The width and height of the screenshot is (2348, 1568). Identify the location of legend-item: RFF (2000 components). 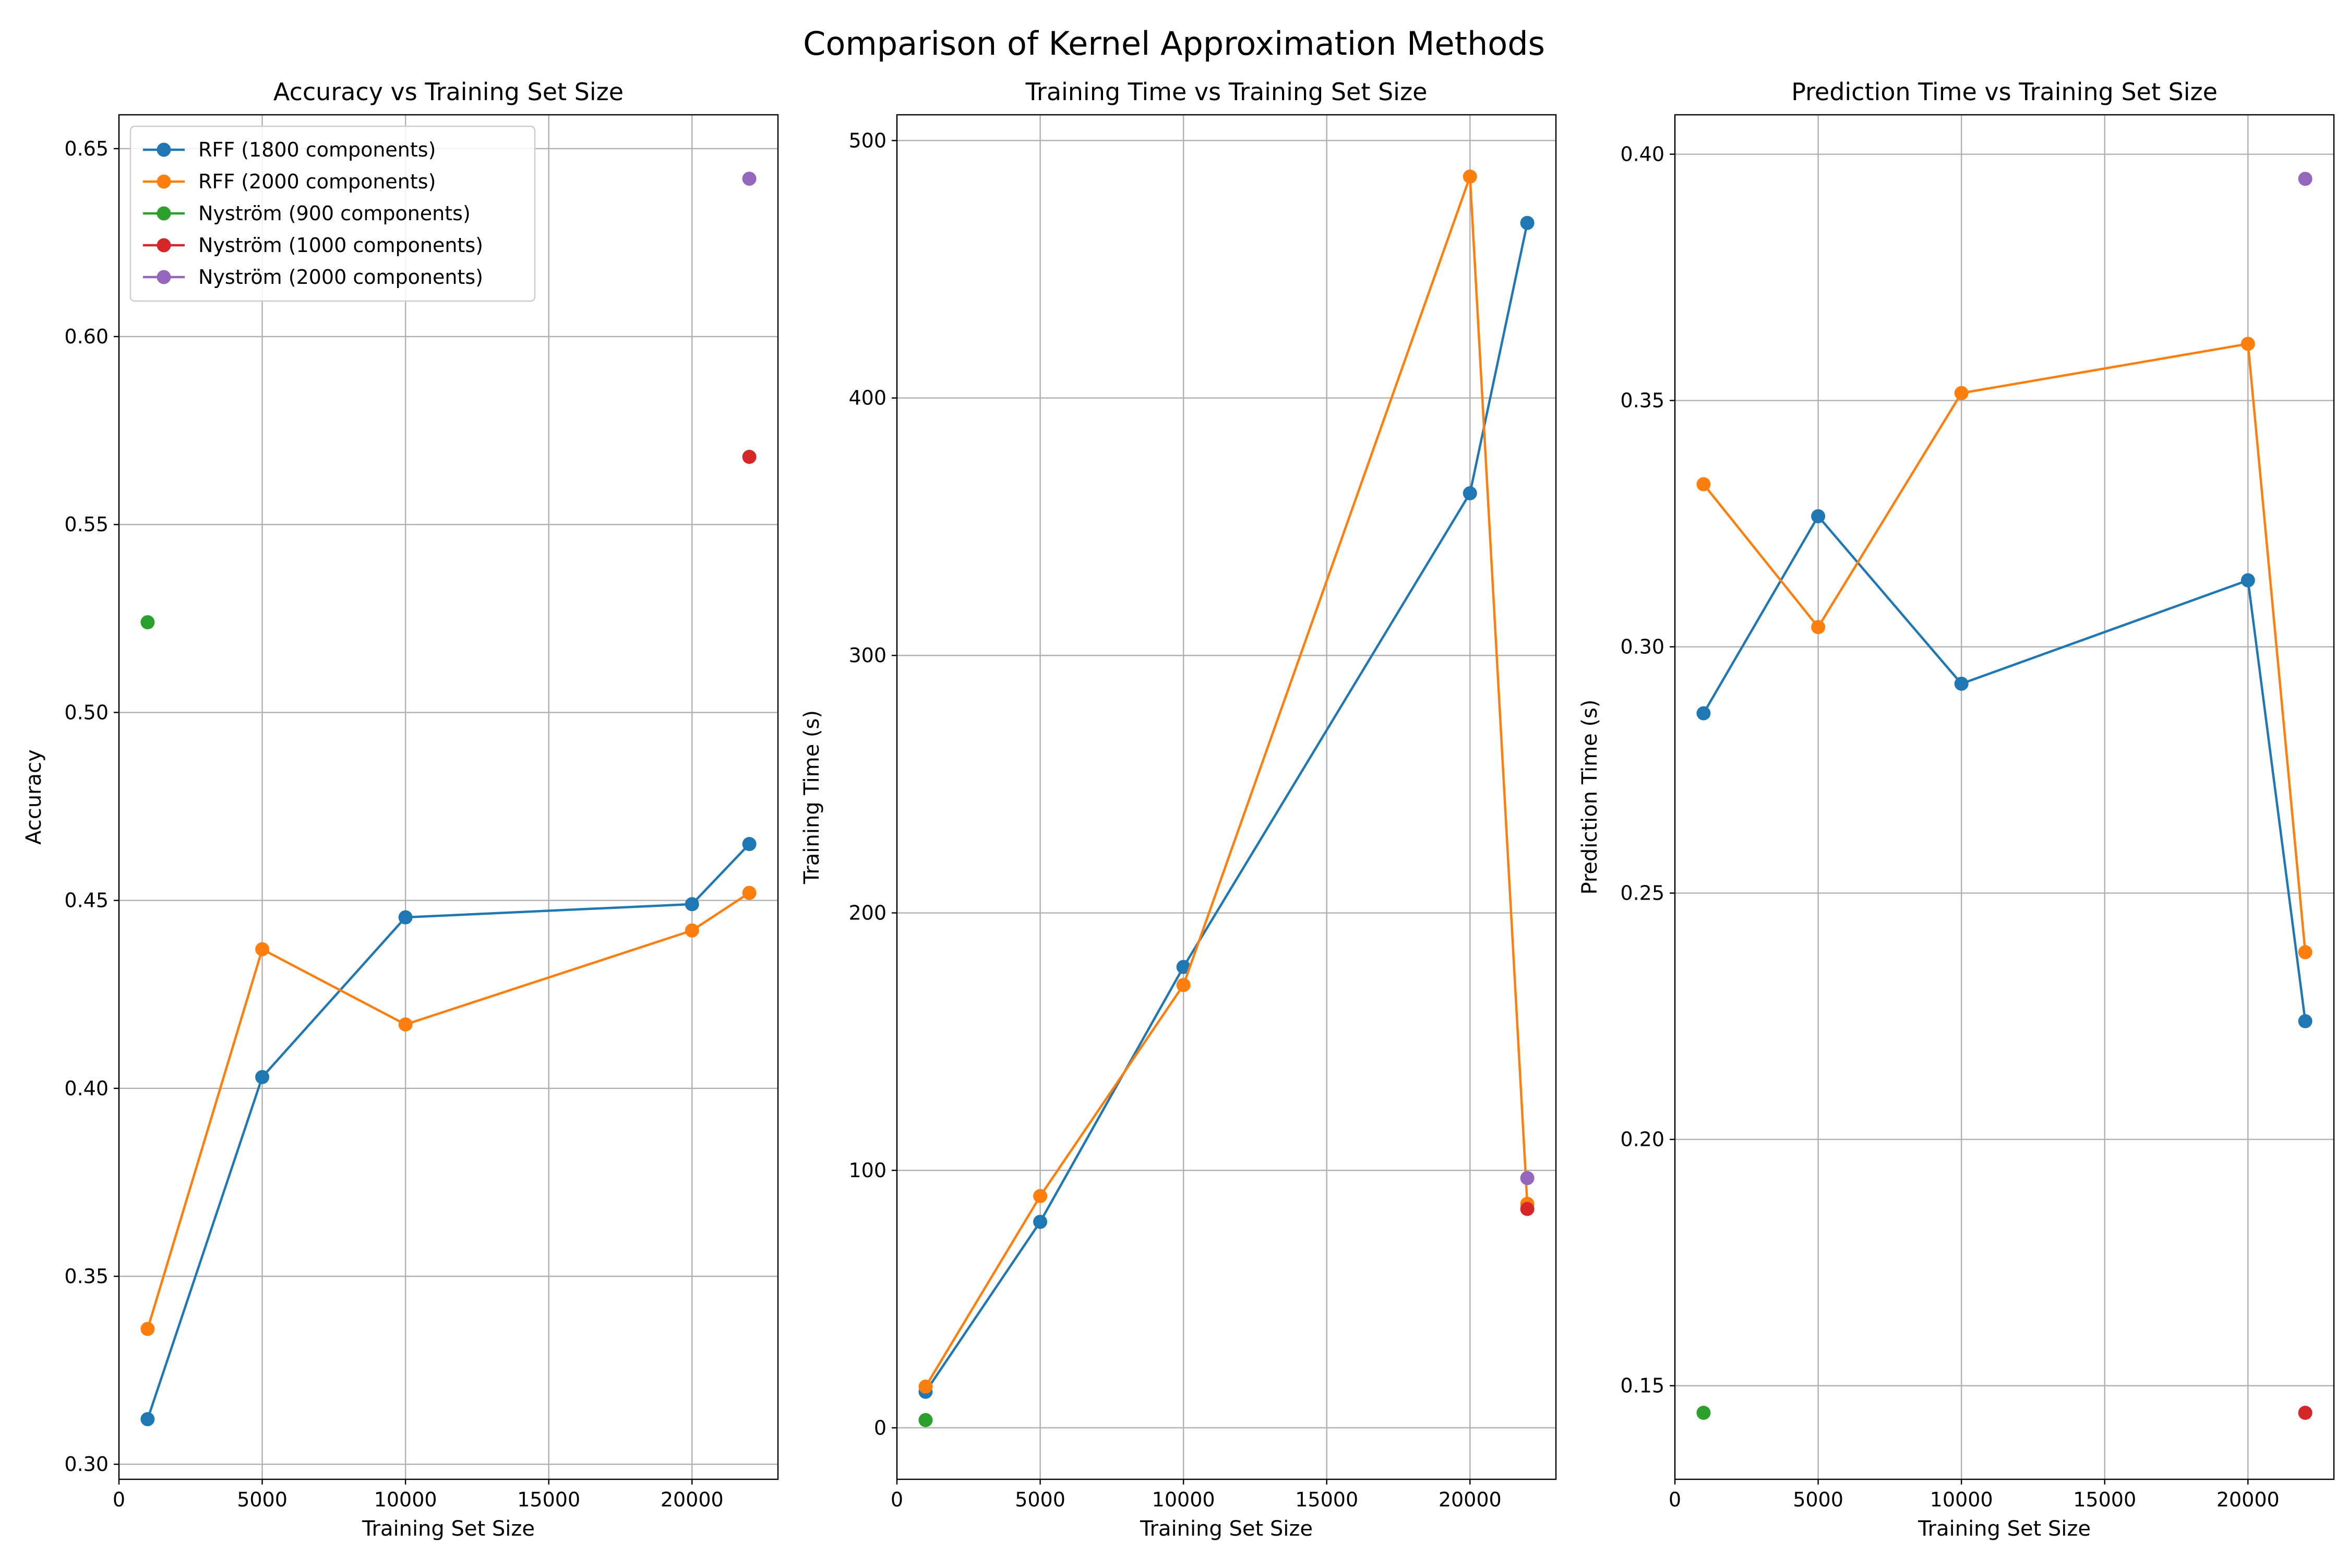
(289, 181).